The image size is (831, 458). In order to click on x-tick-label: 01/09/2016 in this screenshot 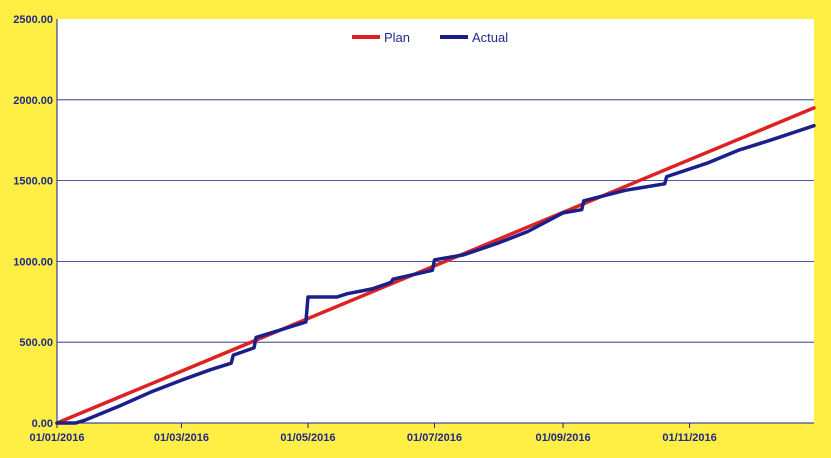, I will do `click(563, 438)`.